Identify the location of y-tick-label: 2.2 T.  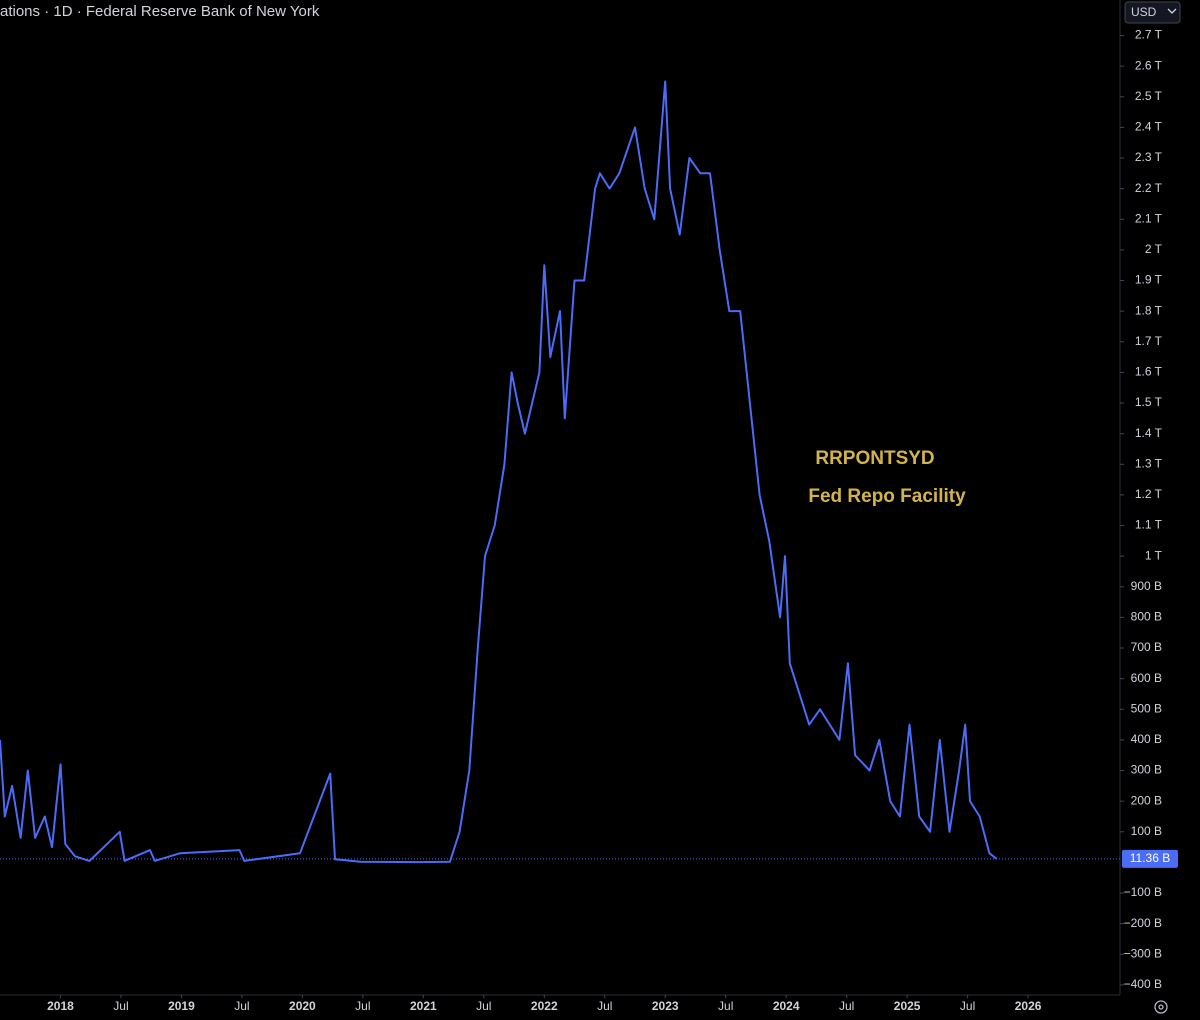
(1149, 188).